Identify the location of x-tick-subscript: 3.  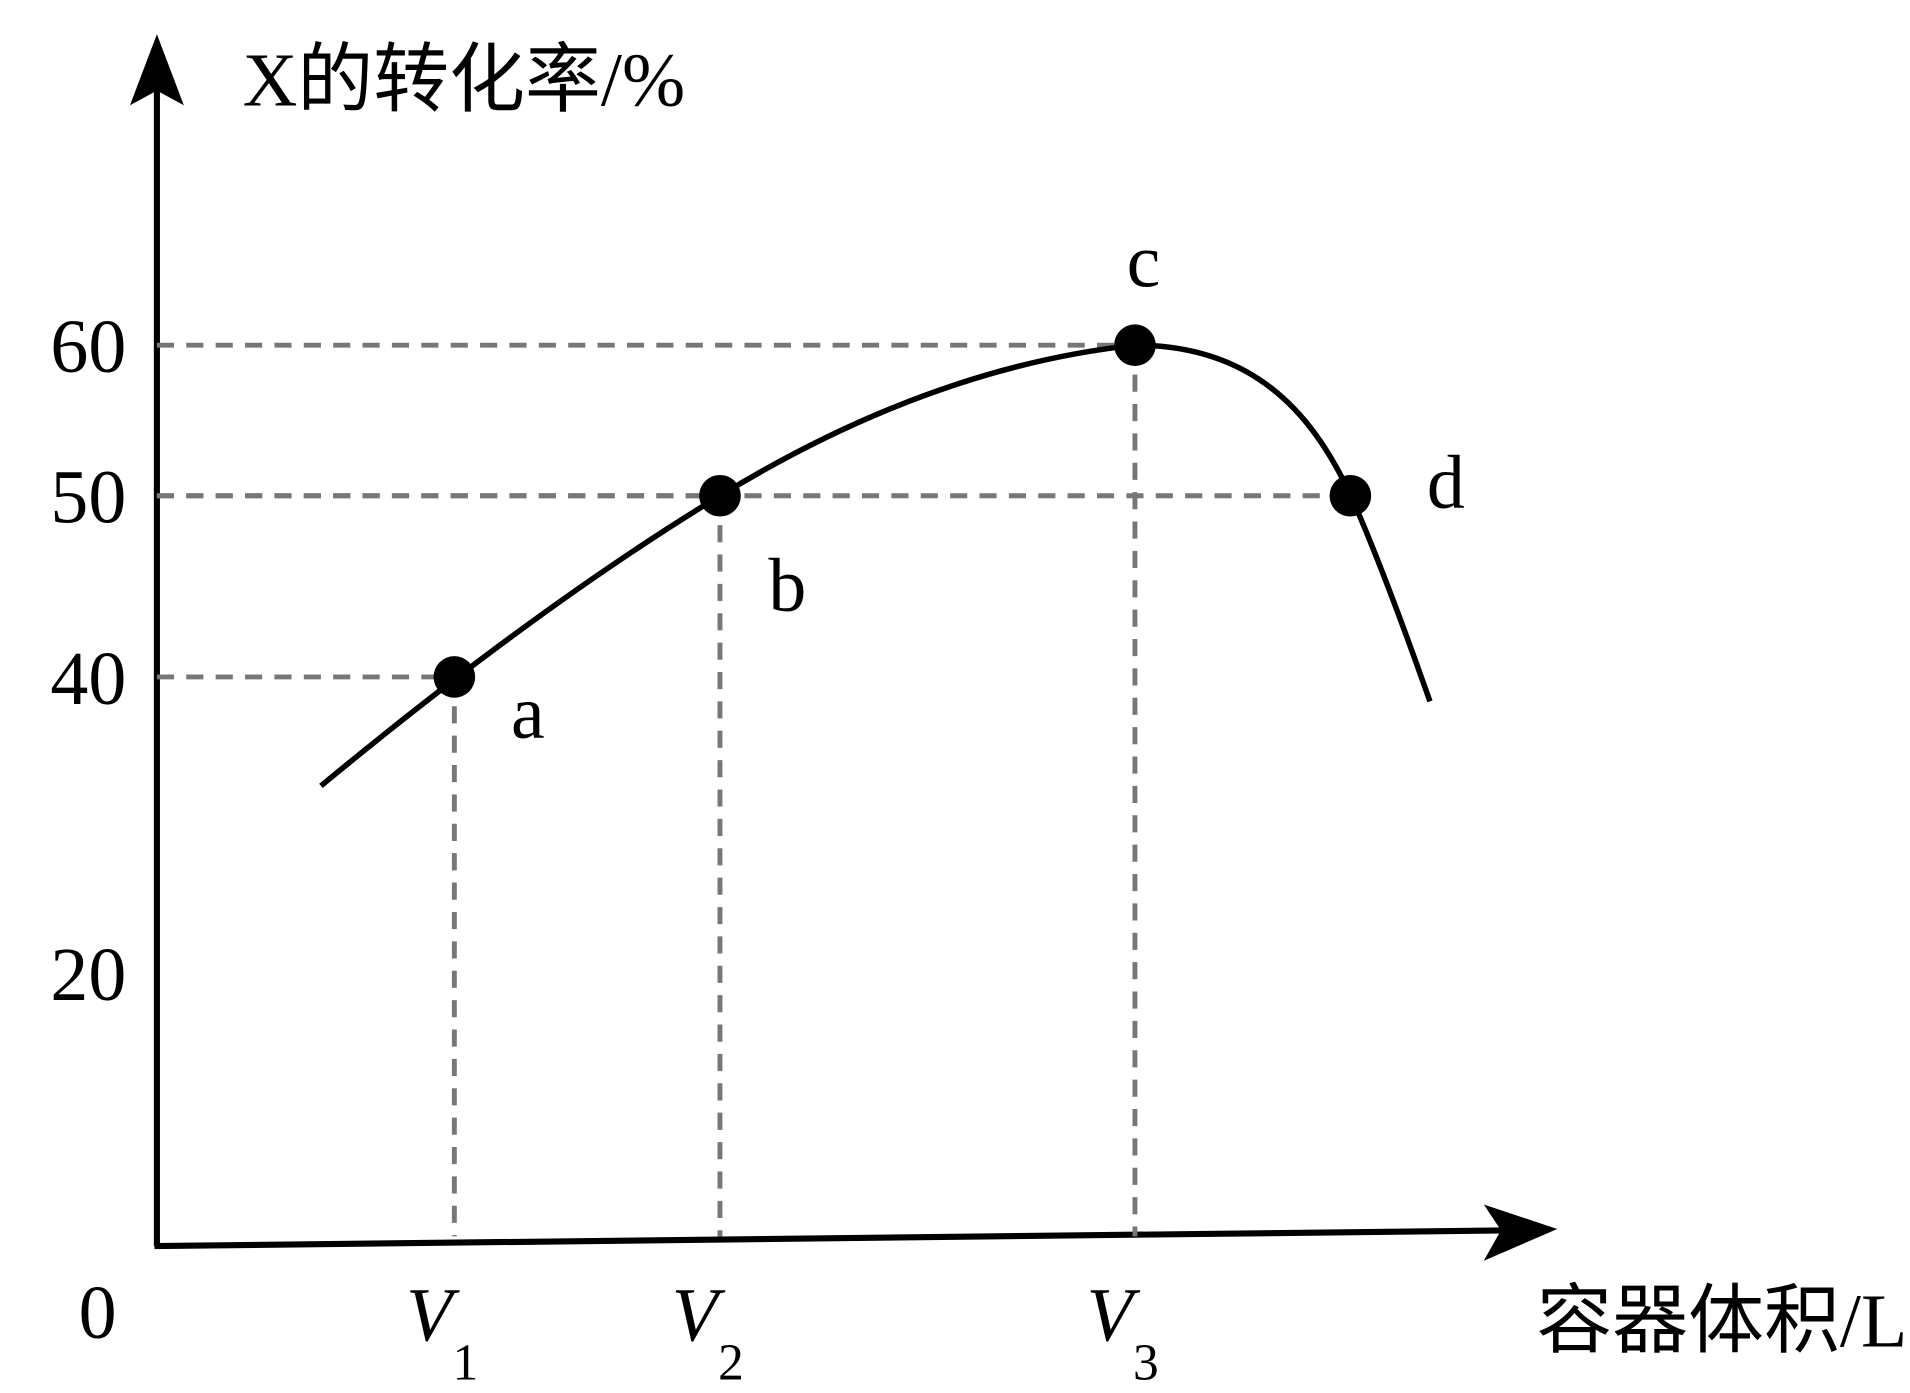
(1146, 1363).